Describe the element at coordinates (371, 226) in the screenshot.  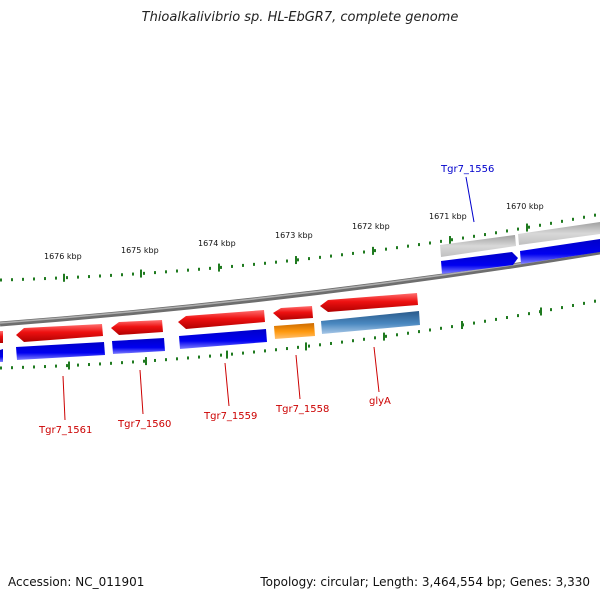
I see `scale-label-1672: 1672 kbp` at that location.